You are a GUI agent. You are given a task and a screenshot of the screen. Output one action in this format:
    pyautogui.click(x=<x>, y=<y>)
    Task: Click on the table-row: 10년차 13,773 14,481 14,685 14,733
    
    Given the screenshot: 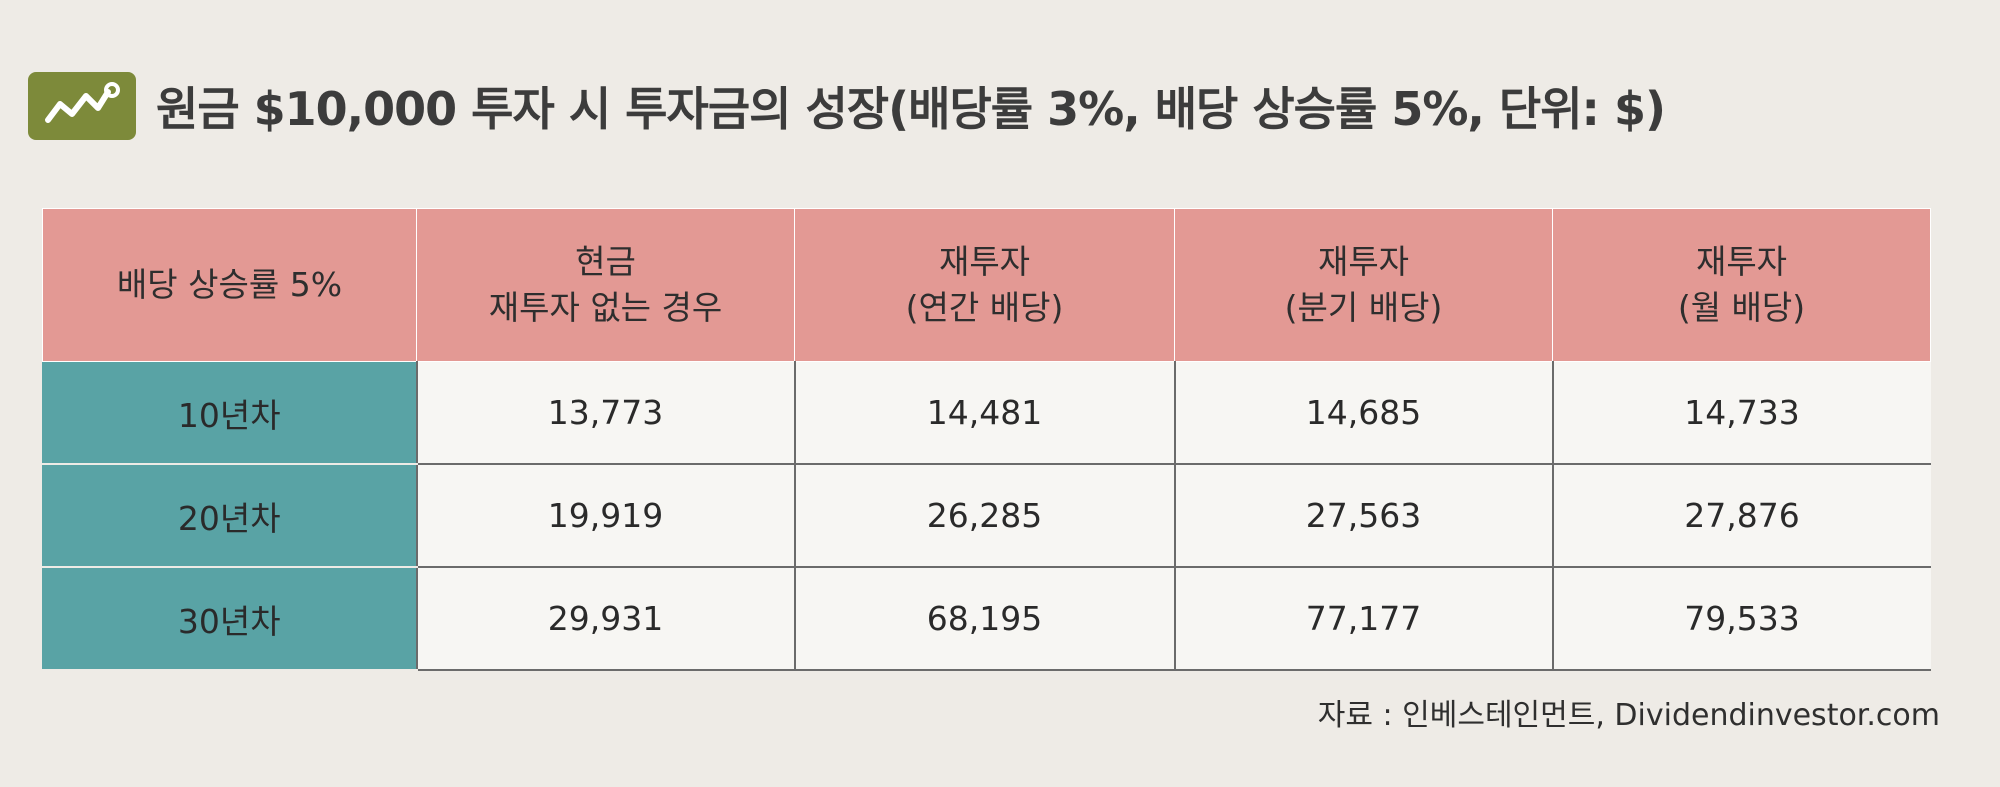 What is the action you would take?
    pyautogui.click(x=986, y=413)
    